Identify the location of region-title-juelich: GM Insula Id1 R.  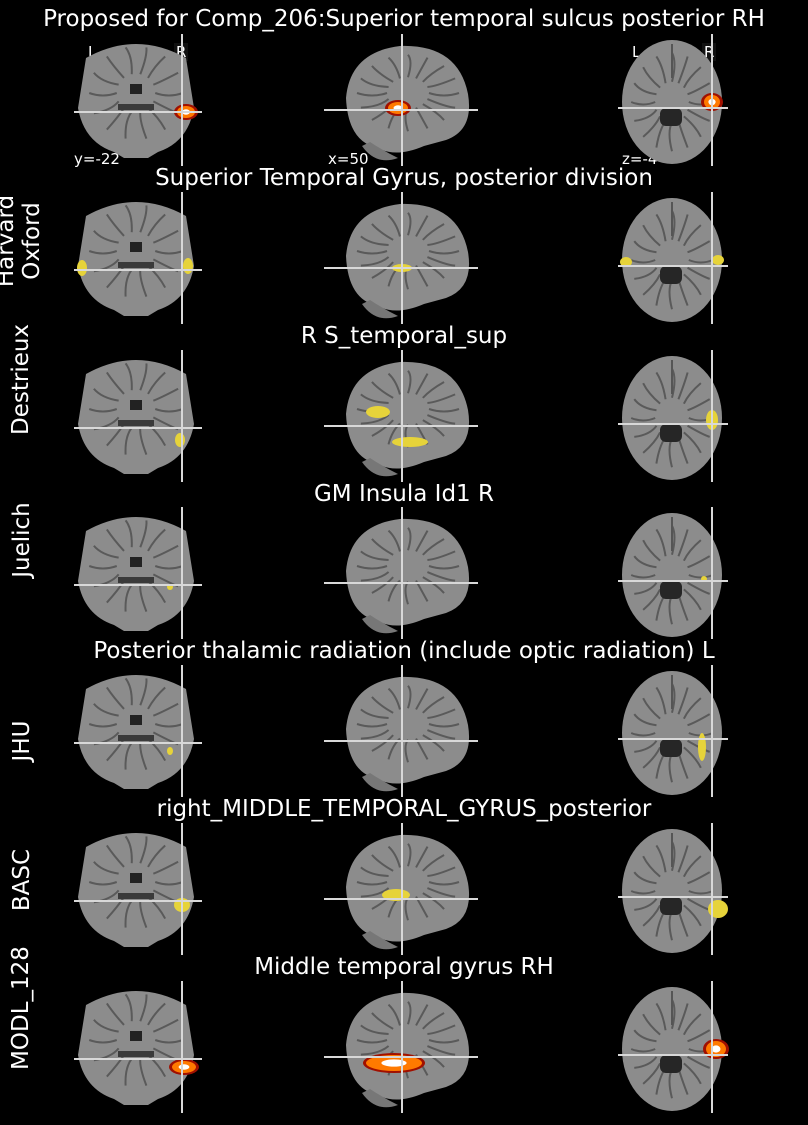
(403, 494).